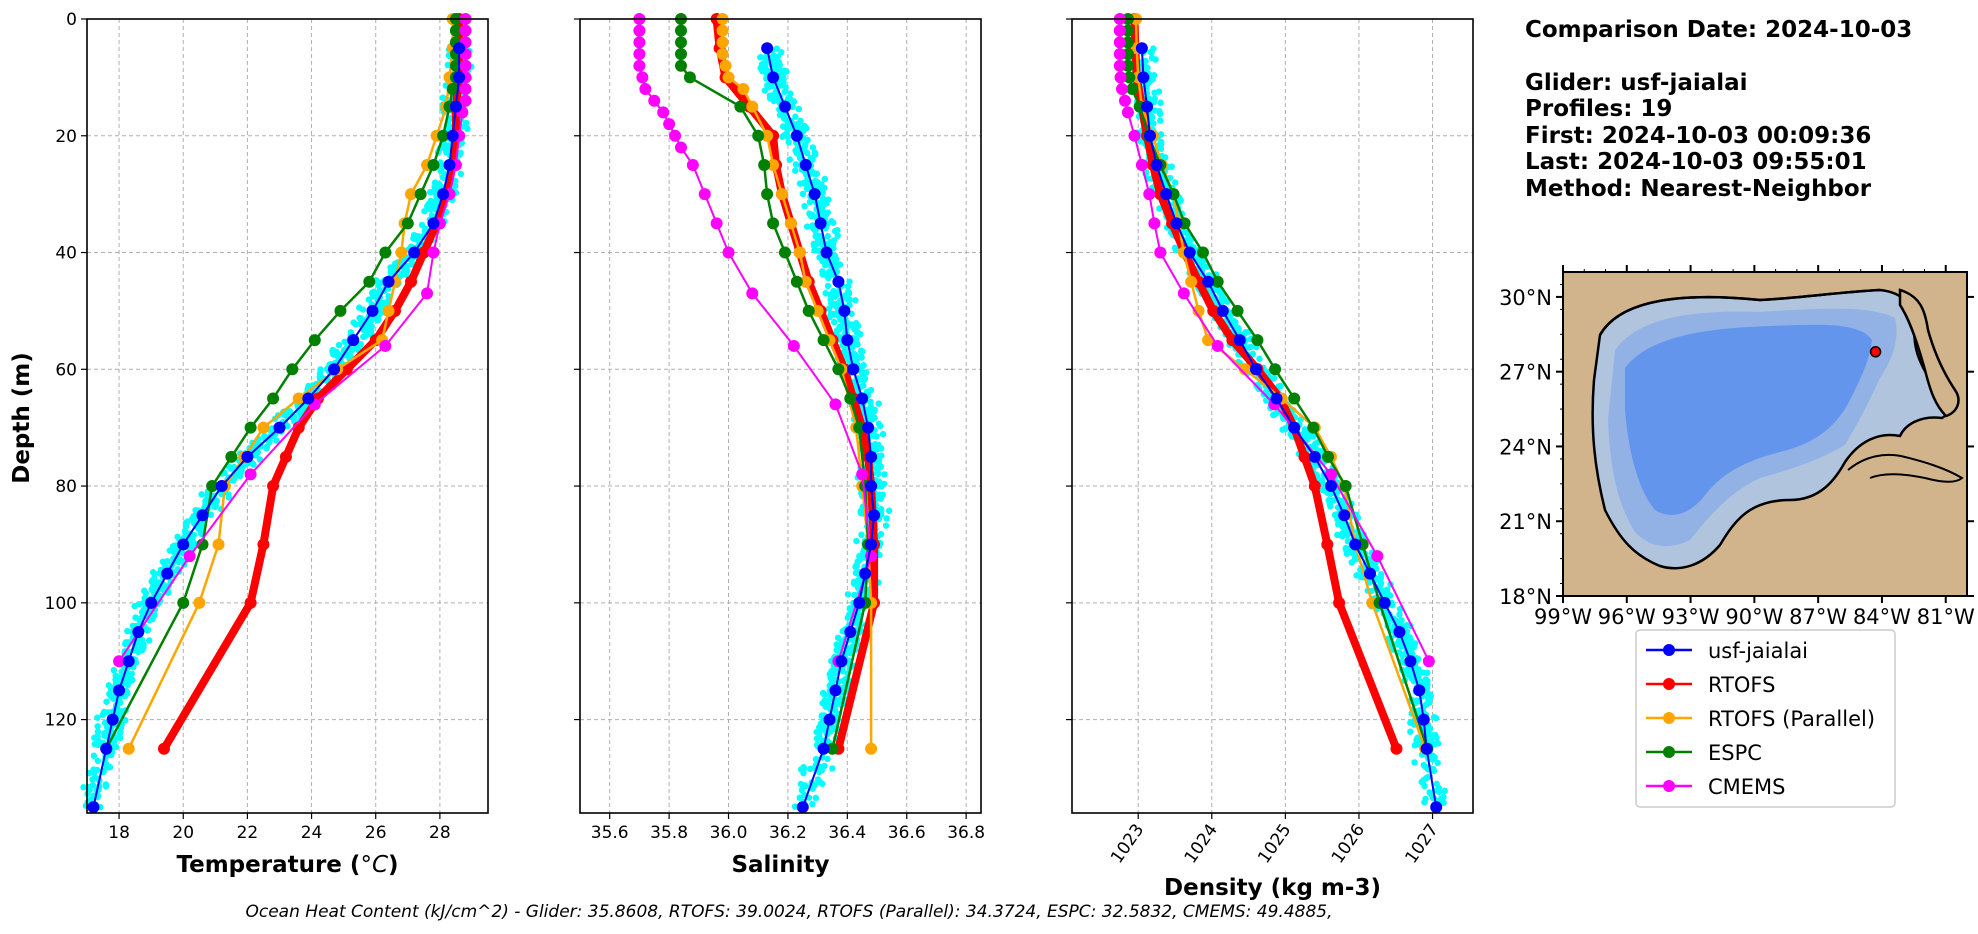  Describe the element at coordinates (1748, 419) in the screenshot. I see `map-gulf-deep` at that location.